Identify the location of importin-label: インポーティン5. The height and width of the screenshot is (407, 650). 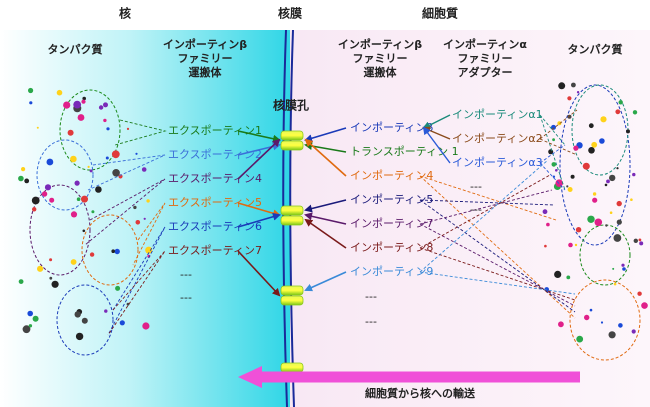
(391, 199).